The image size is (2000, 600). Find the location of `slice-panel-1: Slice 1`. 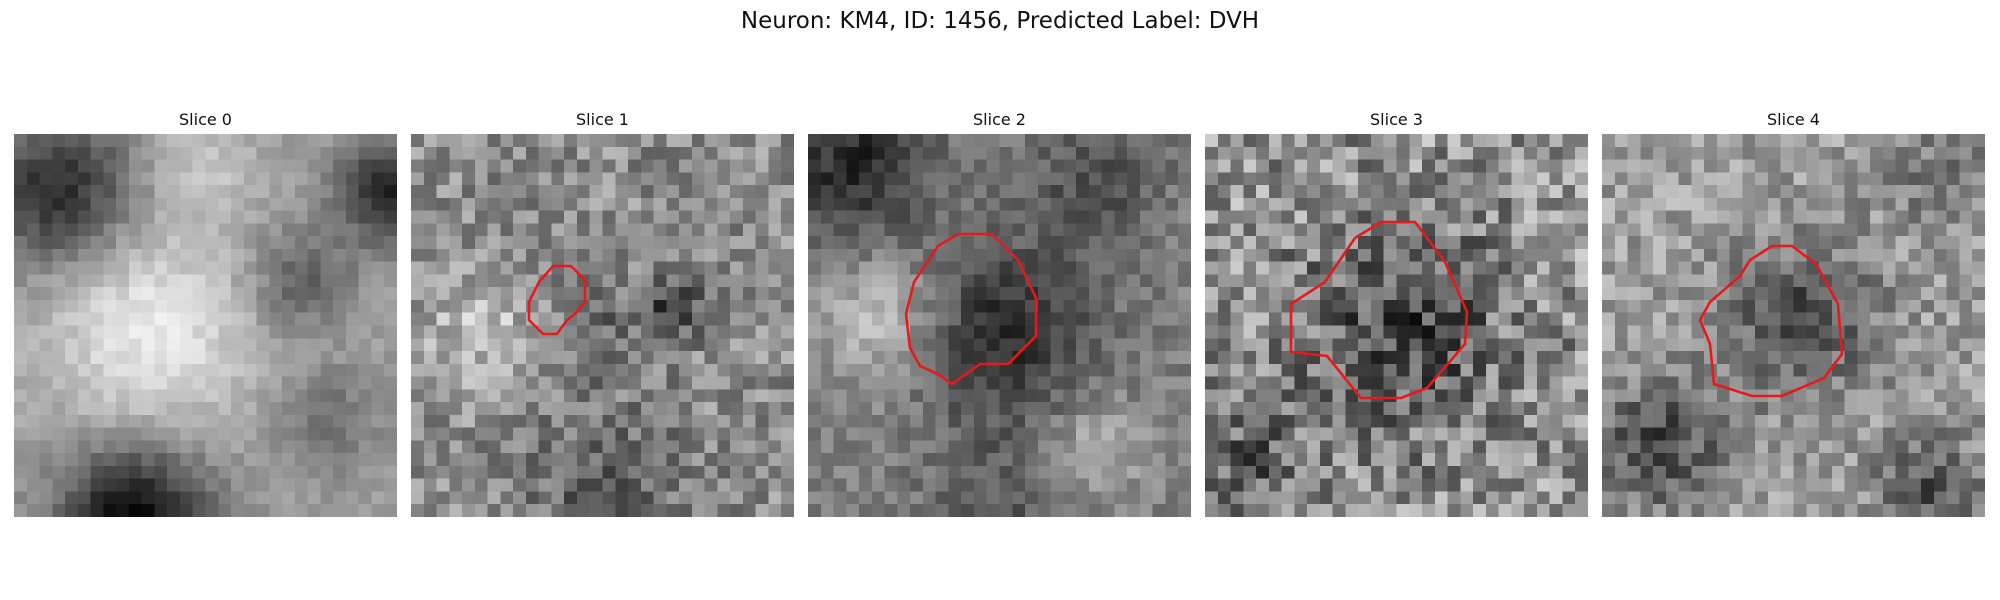

slice-panel-1: Slice 1 is located at coordinates (602, 313).